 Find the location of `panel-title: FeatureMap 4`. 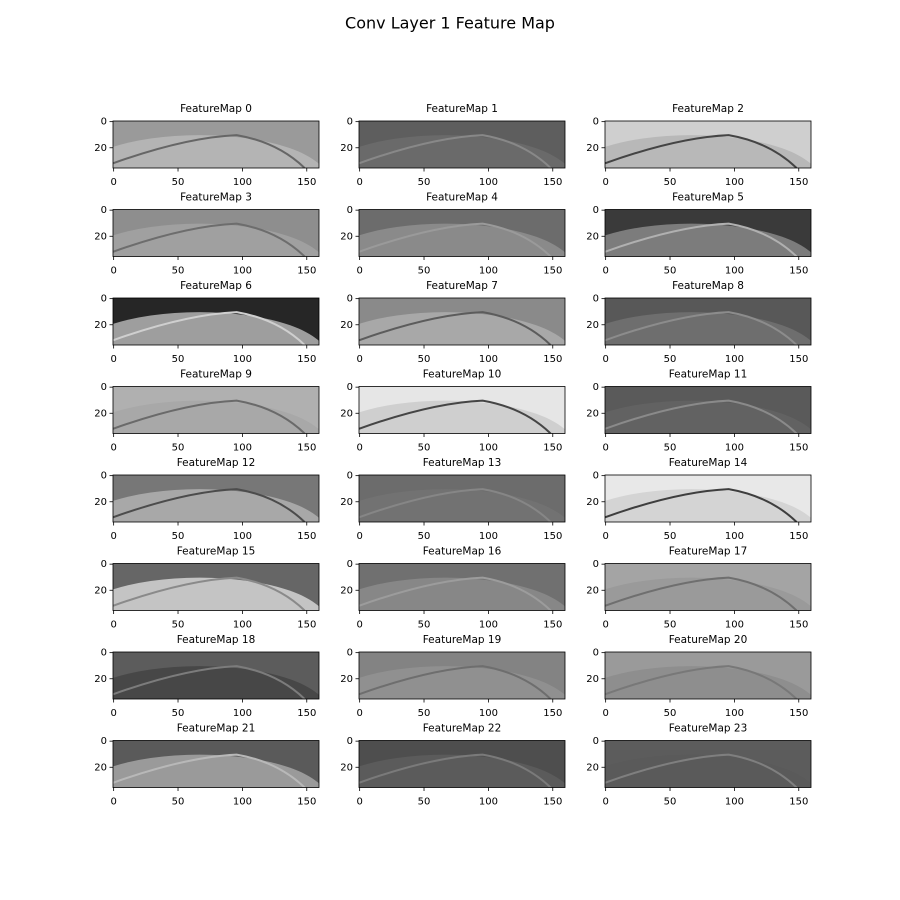

panel-title: FeatureMap 4 is located at coordinates (462, 198).